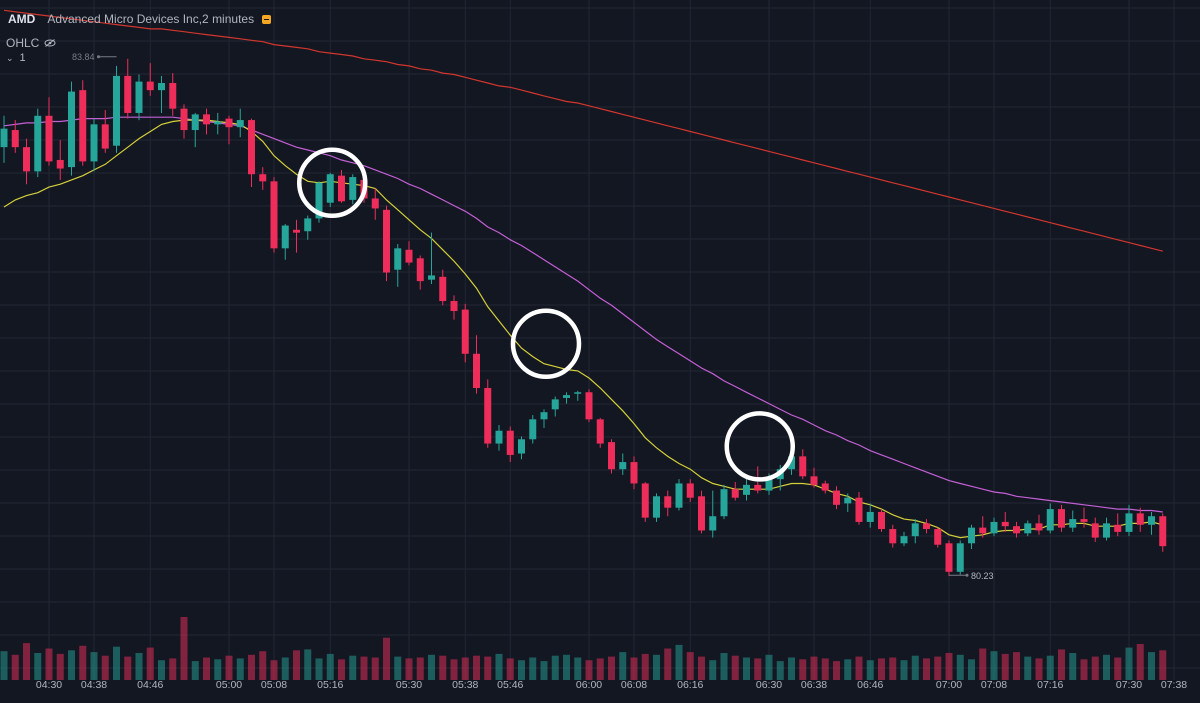 Image resolution: width=1200 pixels, height=703 pixels. I want to click on annotation-label: 83.84, so click(83, 57).